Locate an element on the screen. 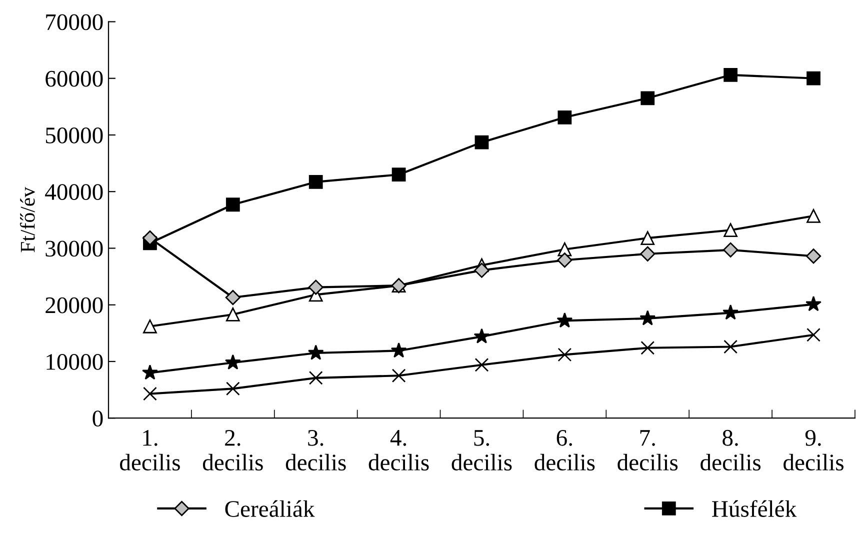  x-tick-label: 6. decilis is located at coordinates (564, 450).